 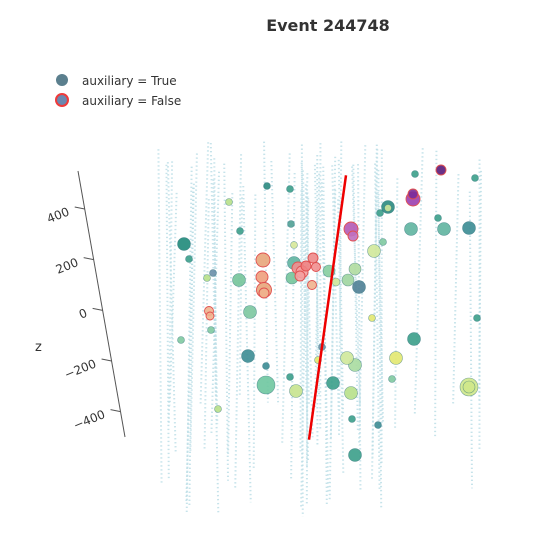 I want to click on z-tick-label: 200, so click(x=67, y=266).